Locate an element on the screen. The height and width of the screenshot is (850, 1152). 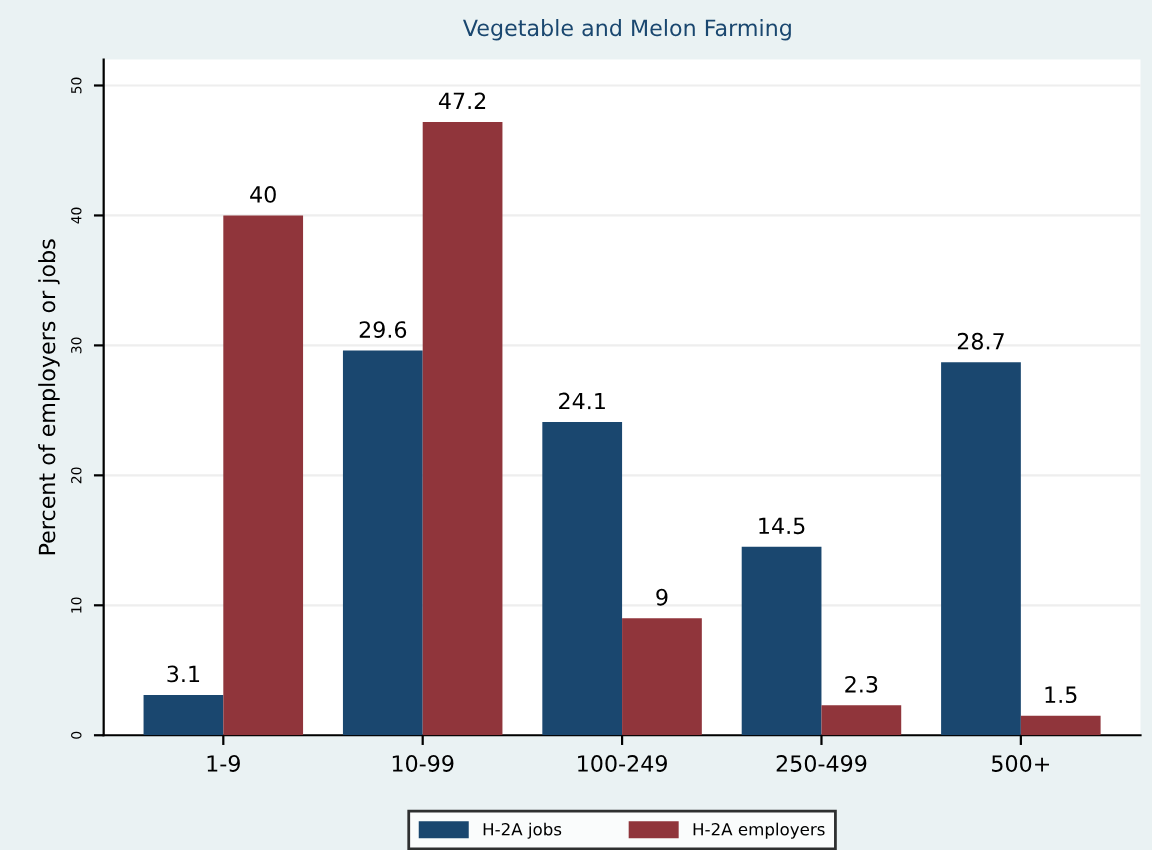
data-label: 3.1 is located at coordinates (183, 674).